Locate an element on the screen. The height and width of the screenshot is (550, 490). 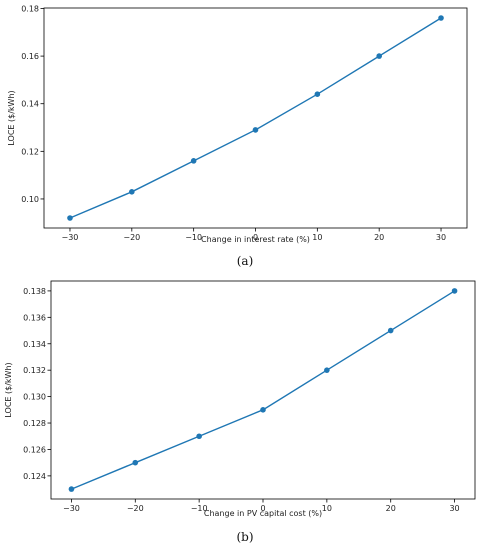
chart-a-y-ticks: 0.10 0.12 0.14 0.16 0.18 is located at coordinates (32, 104).